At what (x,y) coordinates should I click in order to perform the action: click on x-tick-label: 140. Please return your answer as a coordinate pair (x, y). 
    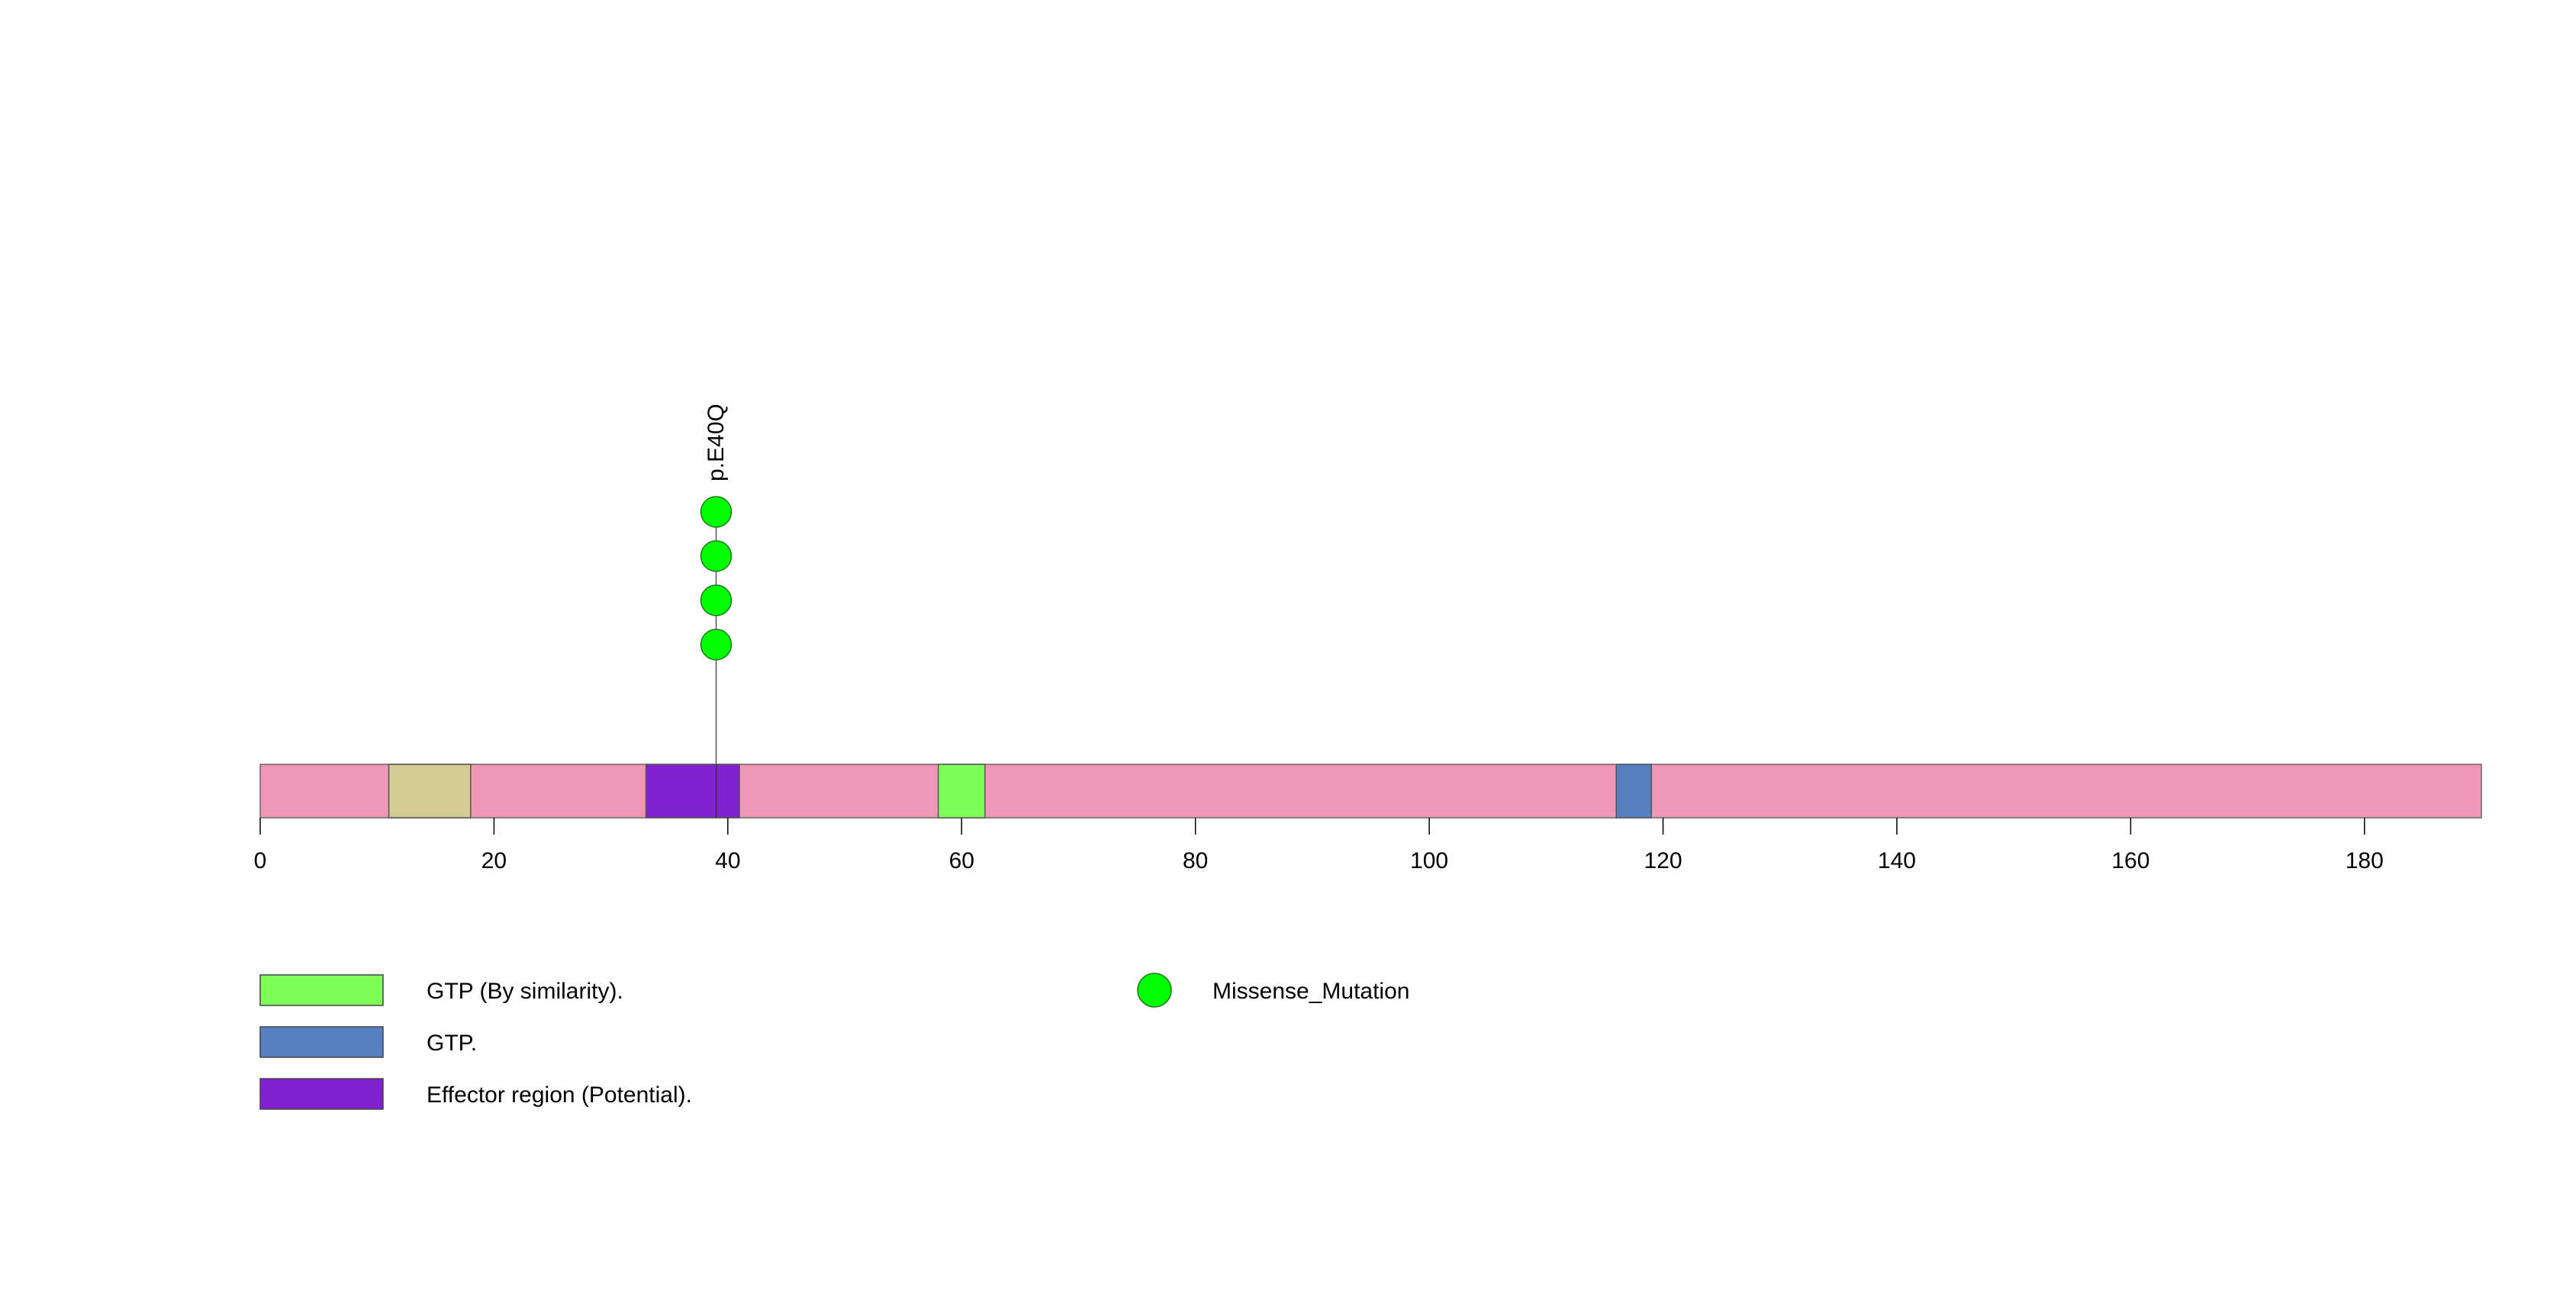
    Looking at the image, I should click on (1897, 860).